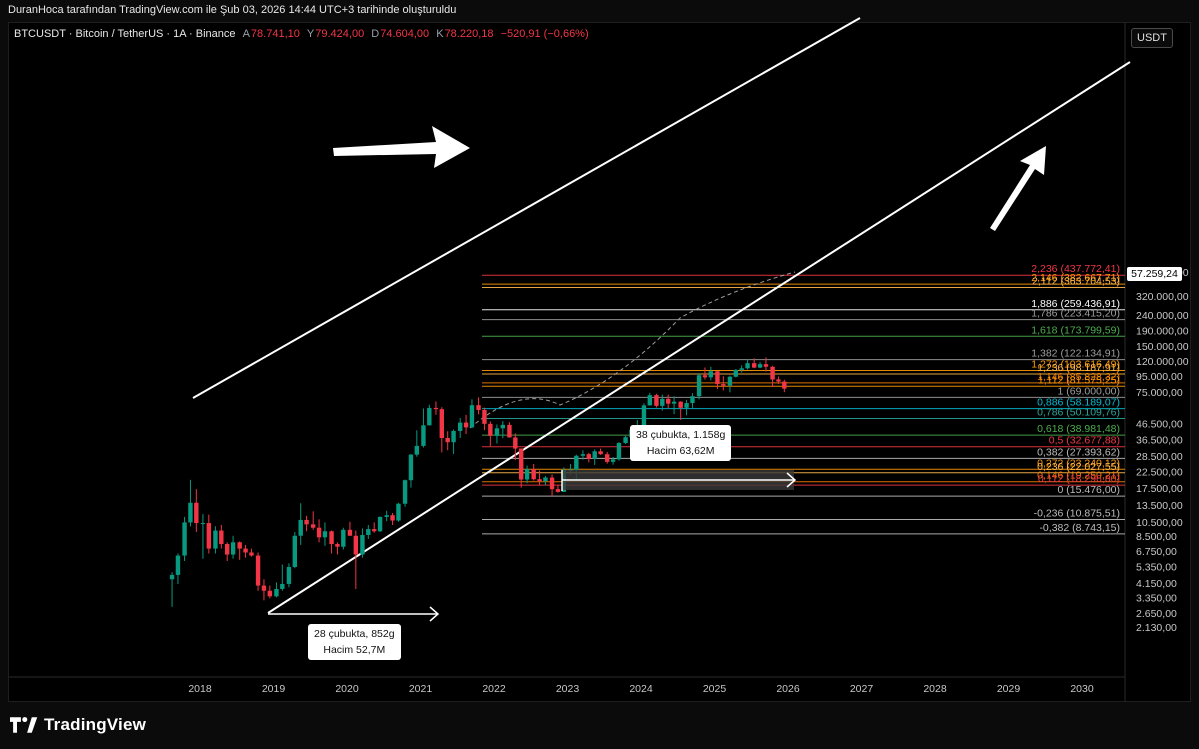  I want to click on measure-box-2018-bars: 28 çubukta, 852g, so click(354, 634).